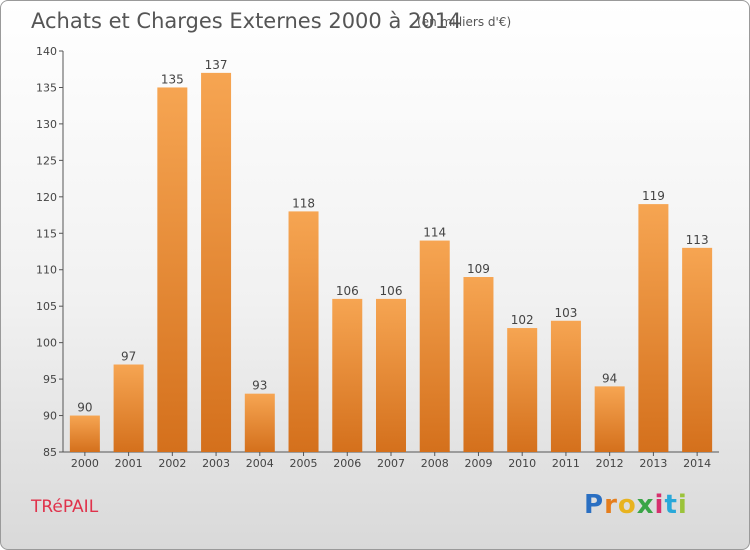 This screenshot has width=750, height=550. What do you see at coordinates (671, 505) in the screenshot?
I see `logo-letter: t` at bounding box center [671, 505].